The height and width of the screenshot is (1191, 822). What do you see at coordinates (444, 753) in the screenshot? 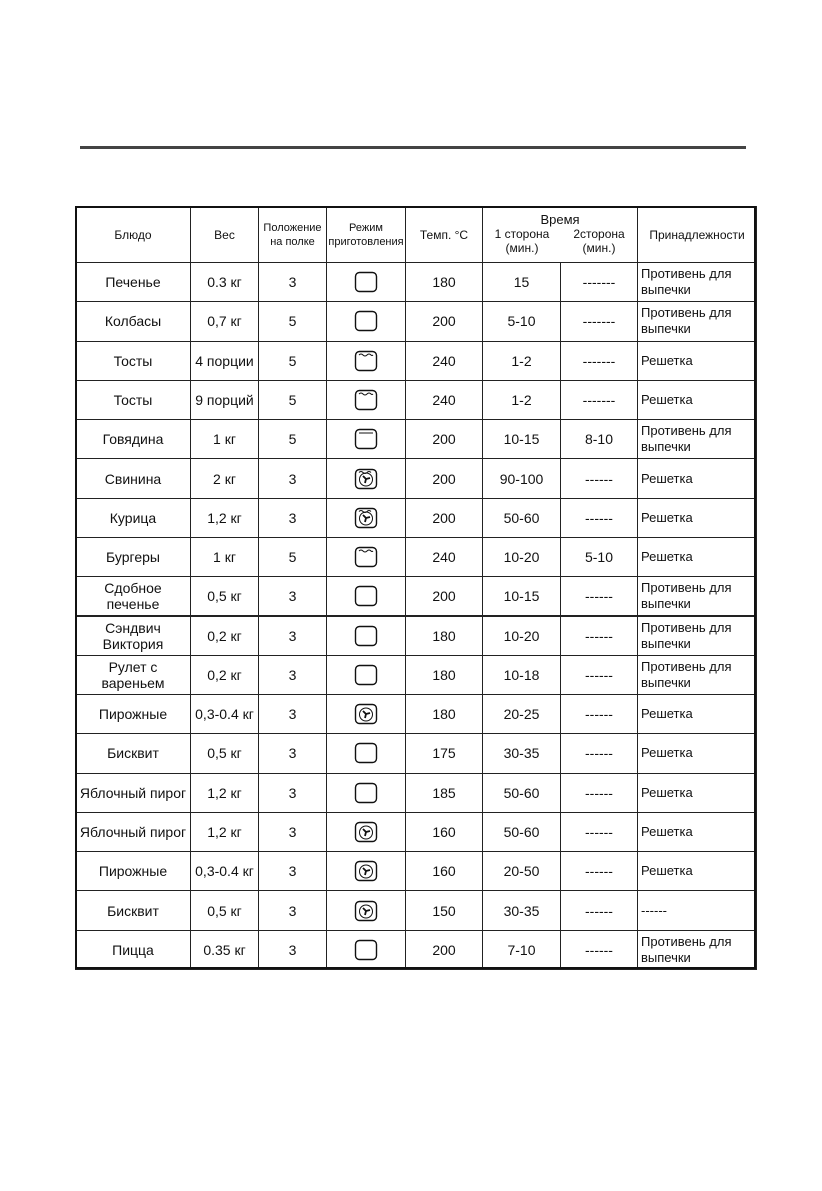
I see `table-cell: 175` at bounding box center [444, 753].